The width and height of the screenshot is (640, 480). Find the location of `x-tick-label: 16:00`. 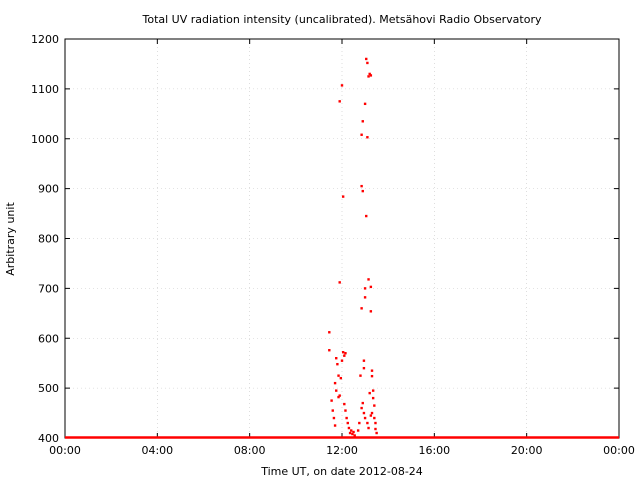

x-tick-label: 16:00 is located at coordinates (434, 450).